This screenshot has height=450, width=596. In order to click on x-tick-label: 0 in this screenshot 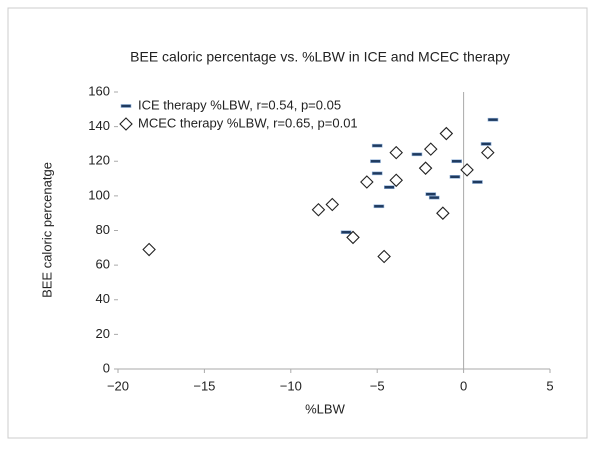, I will do `click(463, 385)`.